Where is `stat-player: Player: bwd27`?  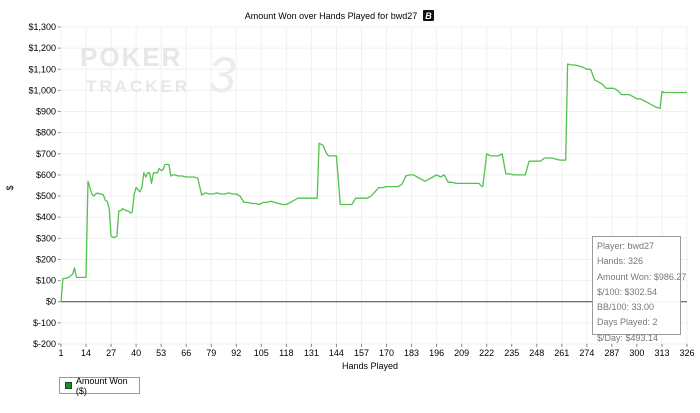
stat-player: Player: bwd27 is located at coordinates (626, 246).